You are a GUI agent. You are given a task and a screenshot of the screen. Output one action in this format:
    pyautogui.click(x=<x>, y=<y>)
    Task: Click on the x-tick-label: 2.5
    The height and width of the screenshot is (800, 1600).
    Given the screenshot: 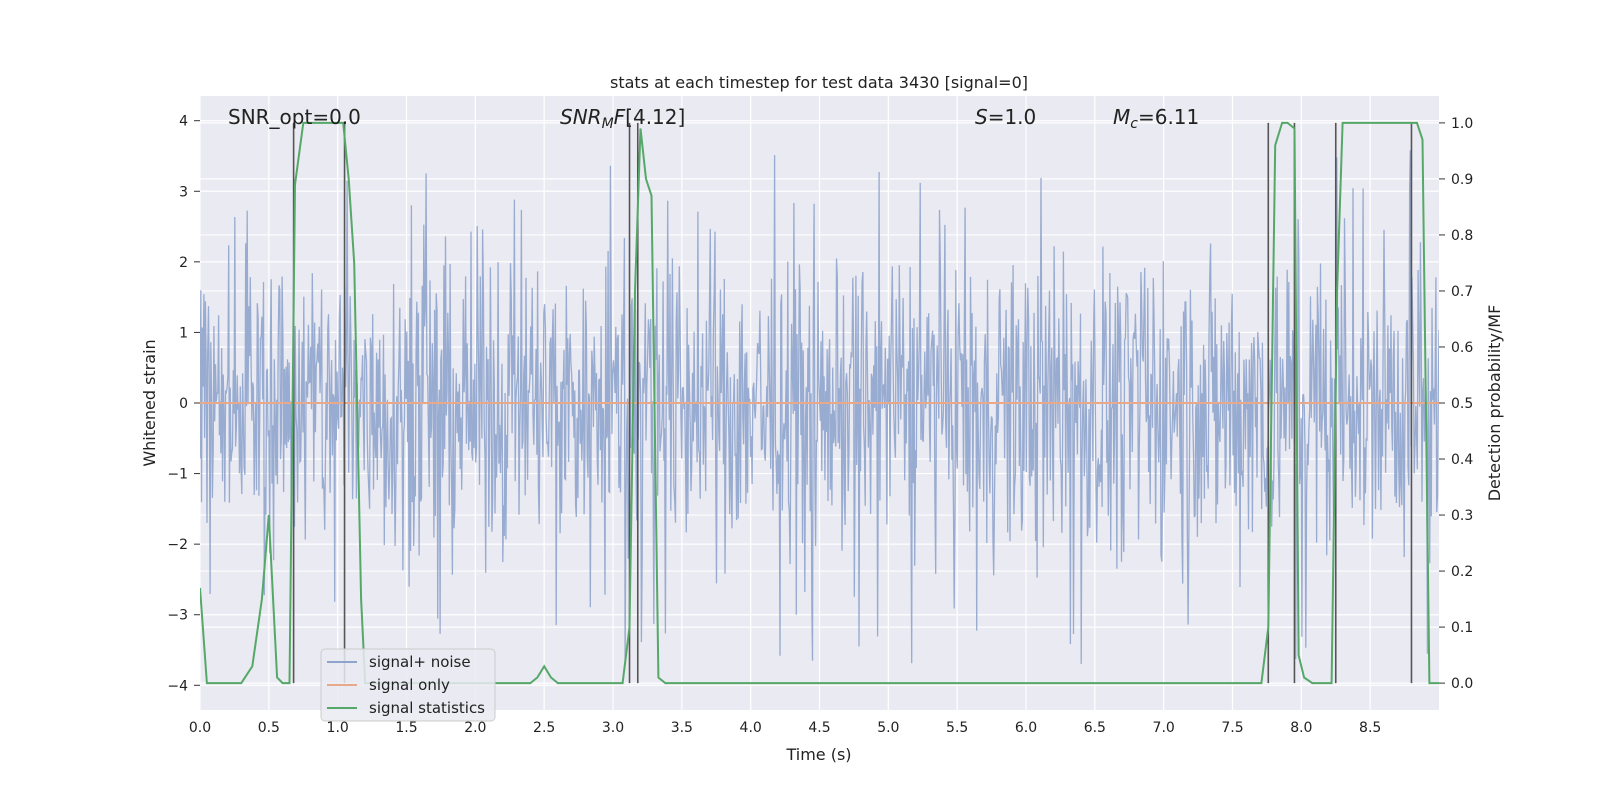 What is the action you would take?
    pyautogui.click(x=544, y=728)
    